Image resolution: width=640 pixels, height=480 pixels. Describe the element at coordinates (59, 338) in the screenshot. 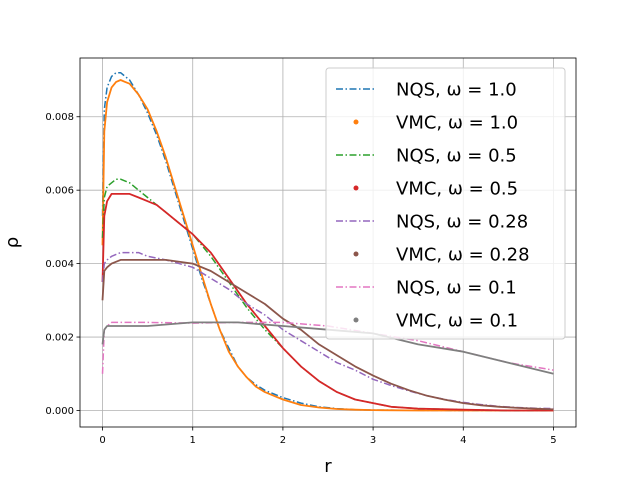

I see `y-tick-label: 0.002` at that location.